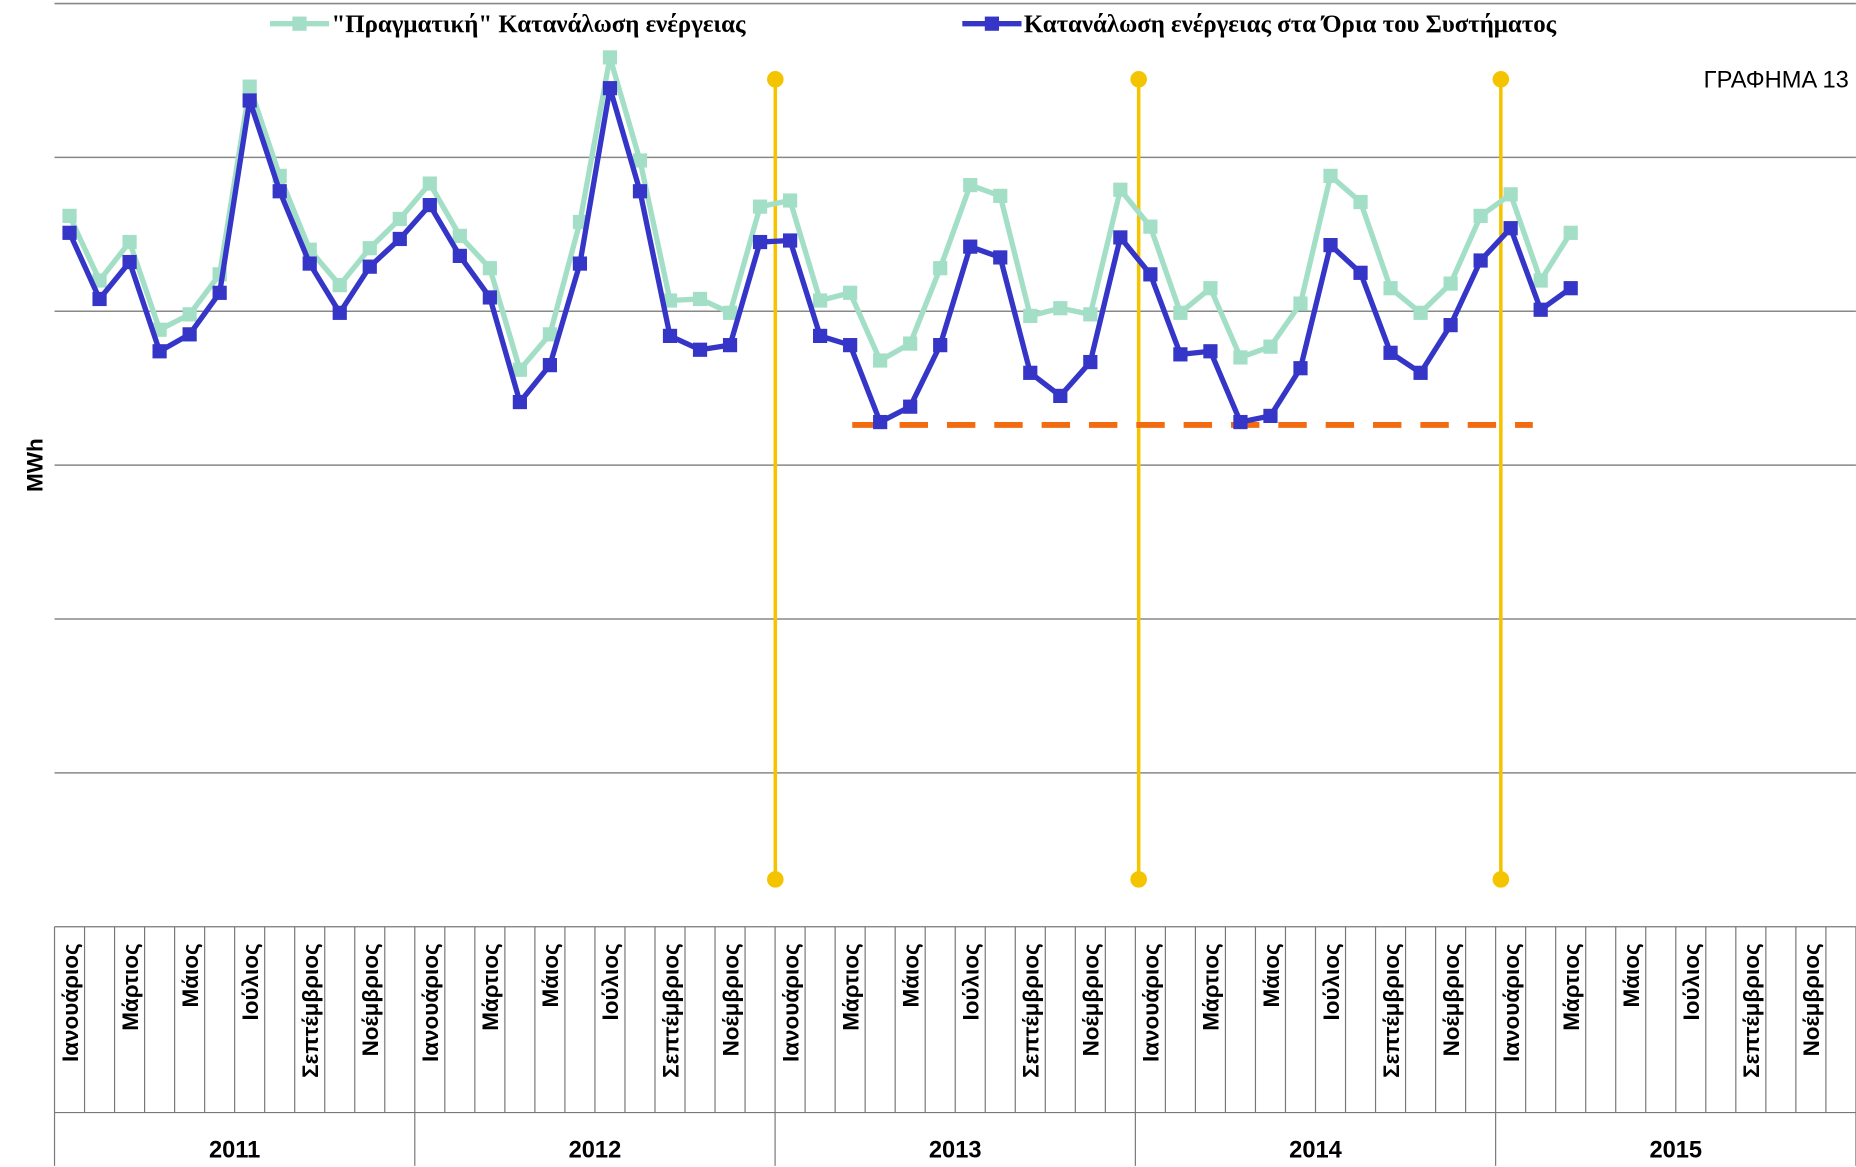 The height and width of the screenshot is (1167, 1856). Describe the element at coordinates (234, 1151) in the screenshot. I see `group-label: 2011` at that location.